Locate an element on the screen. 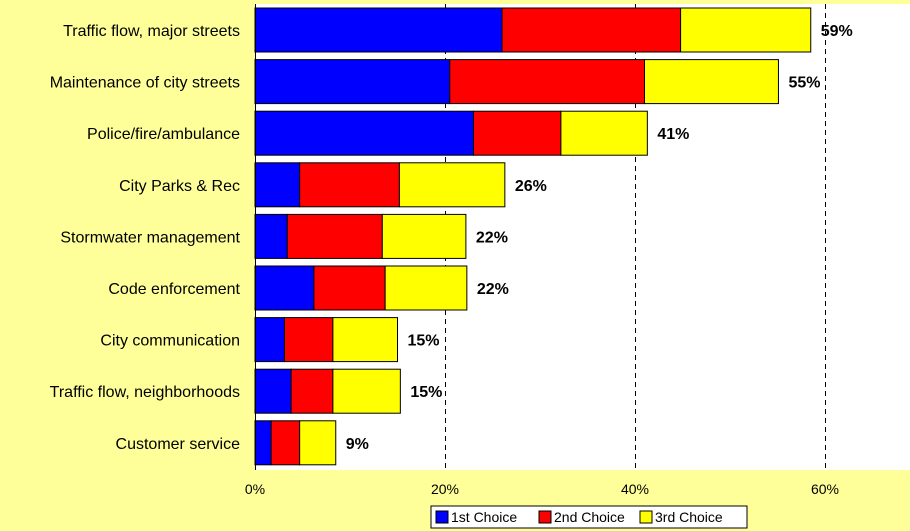 The width and height of the screenshot is (910, 531). category-label: Customer service is located at coordinates (178, 444).